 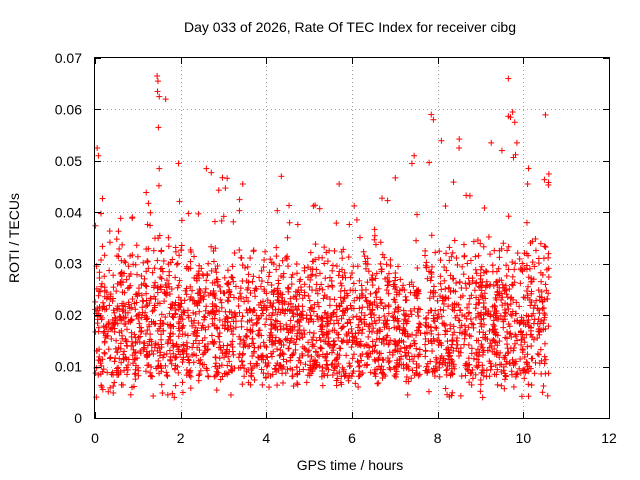 What do you see at coordinates (181, 438) in the screenshot?
I see `x-tick-label: 2` at bounding box center [181, 438].